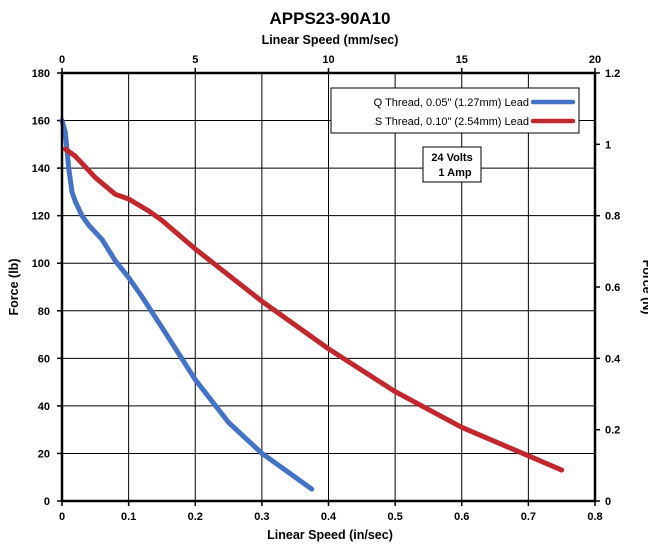 This screenshot has width=648, height=551. What do you see at coordinates (330, 40) in the screenshot?
I see `x2-axis-label: Linear Speed (mm/sec)` at bounding box center [330, 40].